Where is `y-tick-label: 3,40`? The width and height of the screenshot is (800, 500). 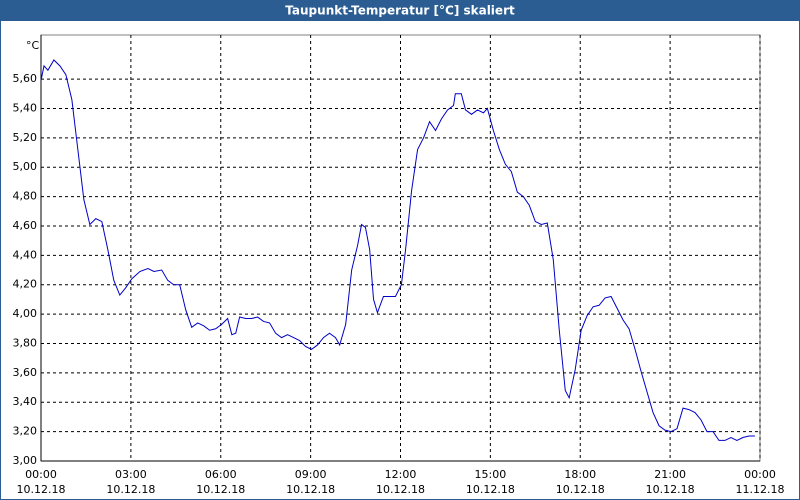
y-tick-label: 3,40 is located at coordinates (25, 401).